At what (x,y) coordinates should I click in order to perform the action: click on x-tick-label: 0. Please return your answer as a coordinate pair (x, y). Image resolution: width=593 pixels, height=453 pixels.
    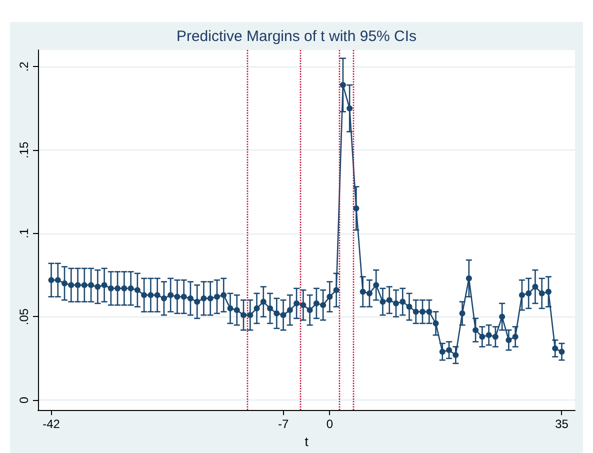
    Looking at the image, I should click on (330, 424).